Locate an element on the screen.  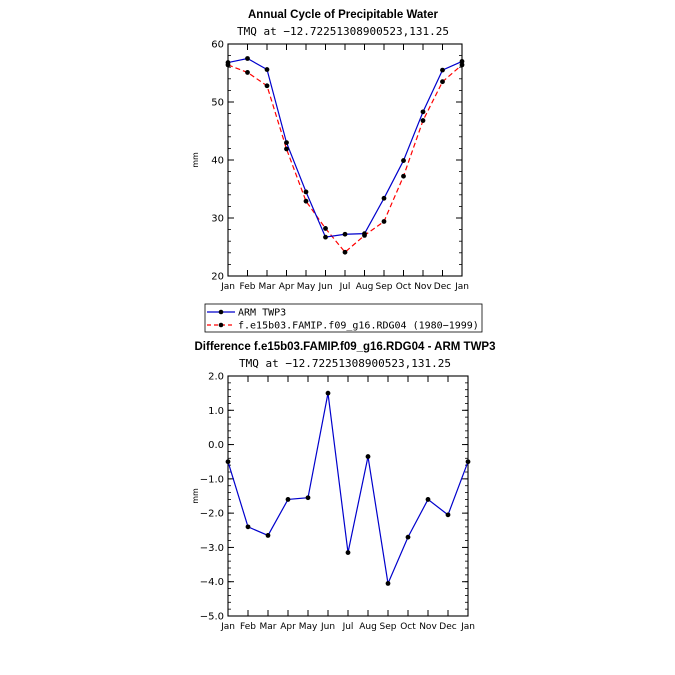
chart2-ytick-label: −5.0 is located at coordinates (212, 617).